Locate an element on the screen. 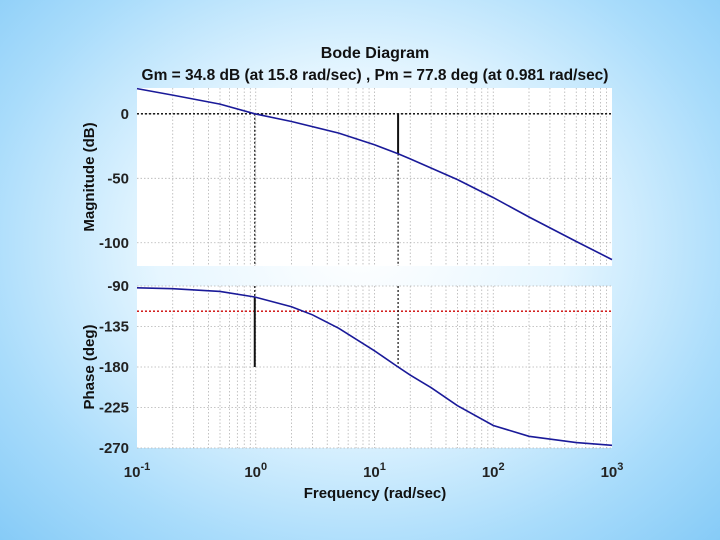 This screenshot has height=540, width=720. magnitude-y-tick-label: -100 is located at coordinates (114, 243).